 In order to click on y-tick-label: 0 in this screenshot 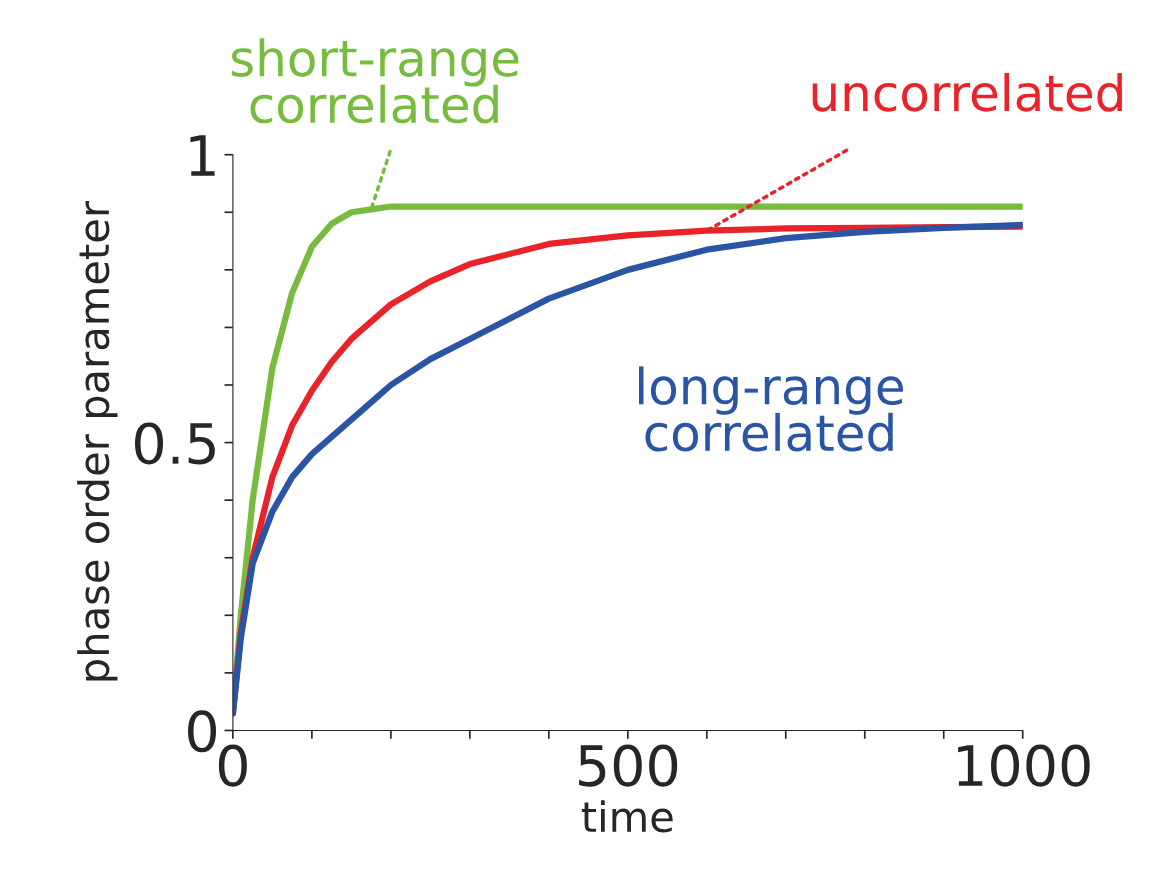, I will do `click(202, 731)`.